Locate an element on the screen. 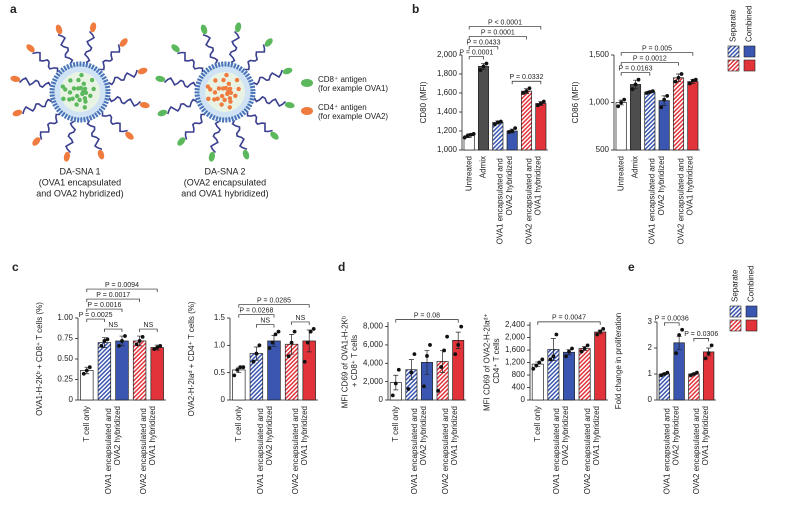  particle-caption: (OVA2 encapsulated is located at coordinates (225, 182).